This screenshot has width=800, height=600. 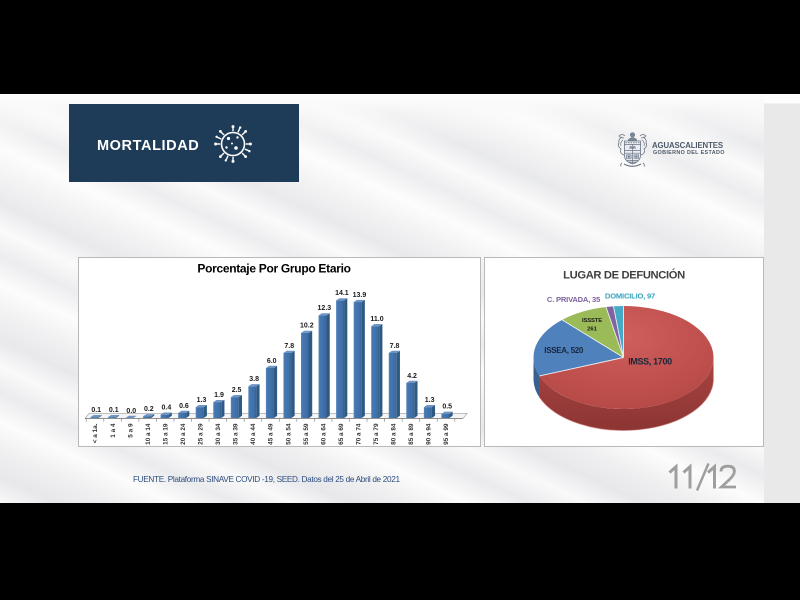 What do you see at coordinates (183, 434) in the screenshot?
I see `svg-text: 20 a 24` at bounding box center [183, 434].